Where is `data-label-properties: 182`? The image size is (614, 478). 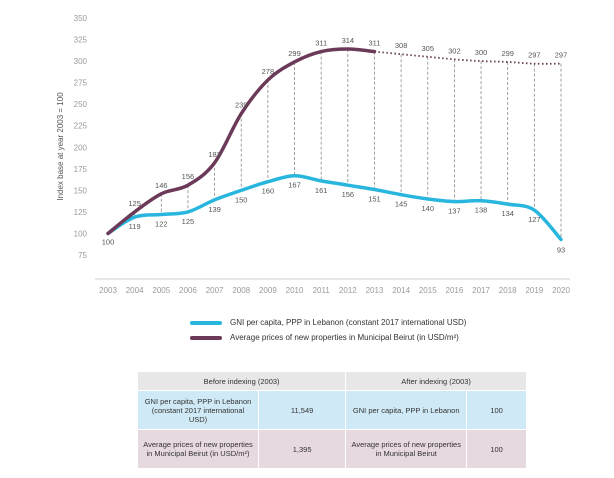
data-label-properties: 182 is located at coordinates (214, 154).